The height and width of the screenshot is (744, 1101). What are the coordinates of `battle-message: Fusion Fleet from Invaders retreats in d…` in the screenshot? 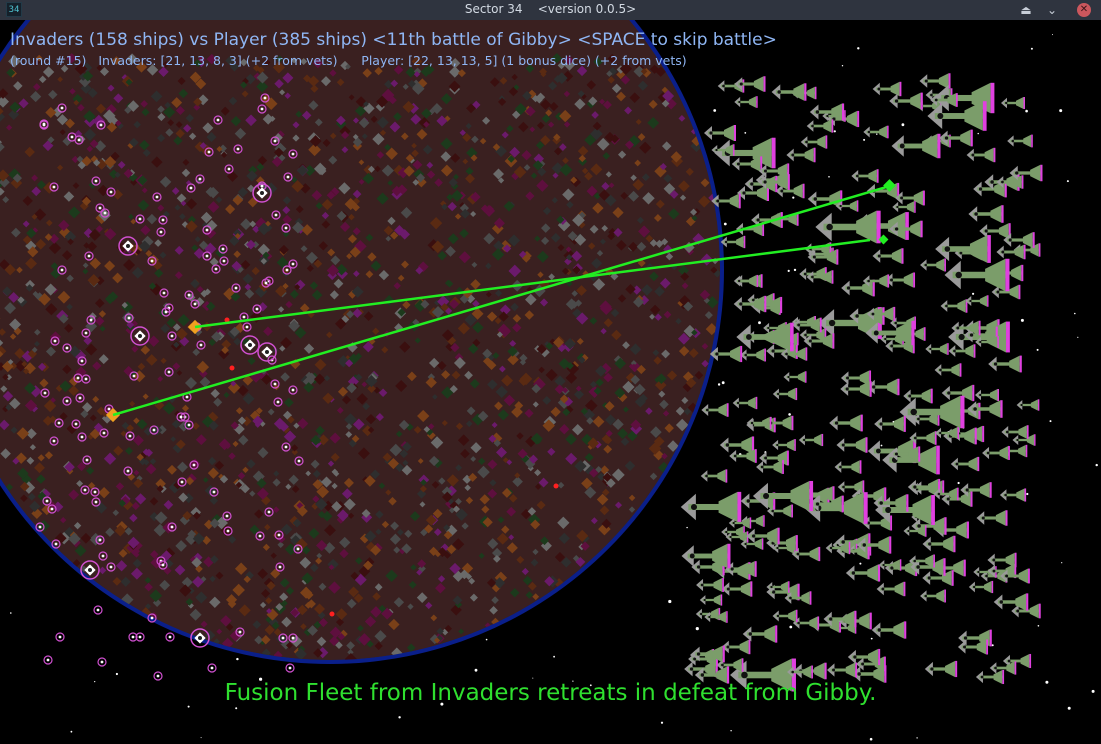 It's located at (550, 693).